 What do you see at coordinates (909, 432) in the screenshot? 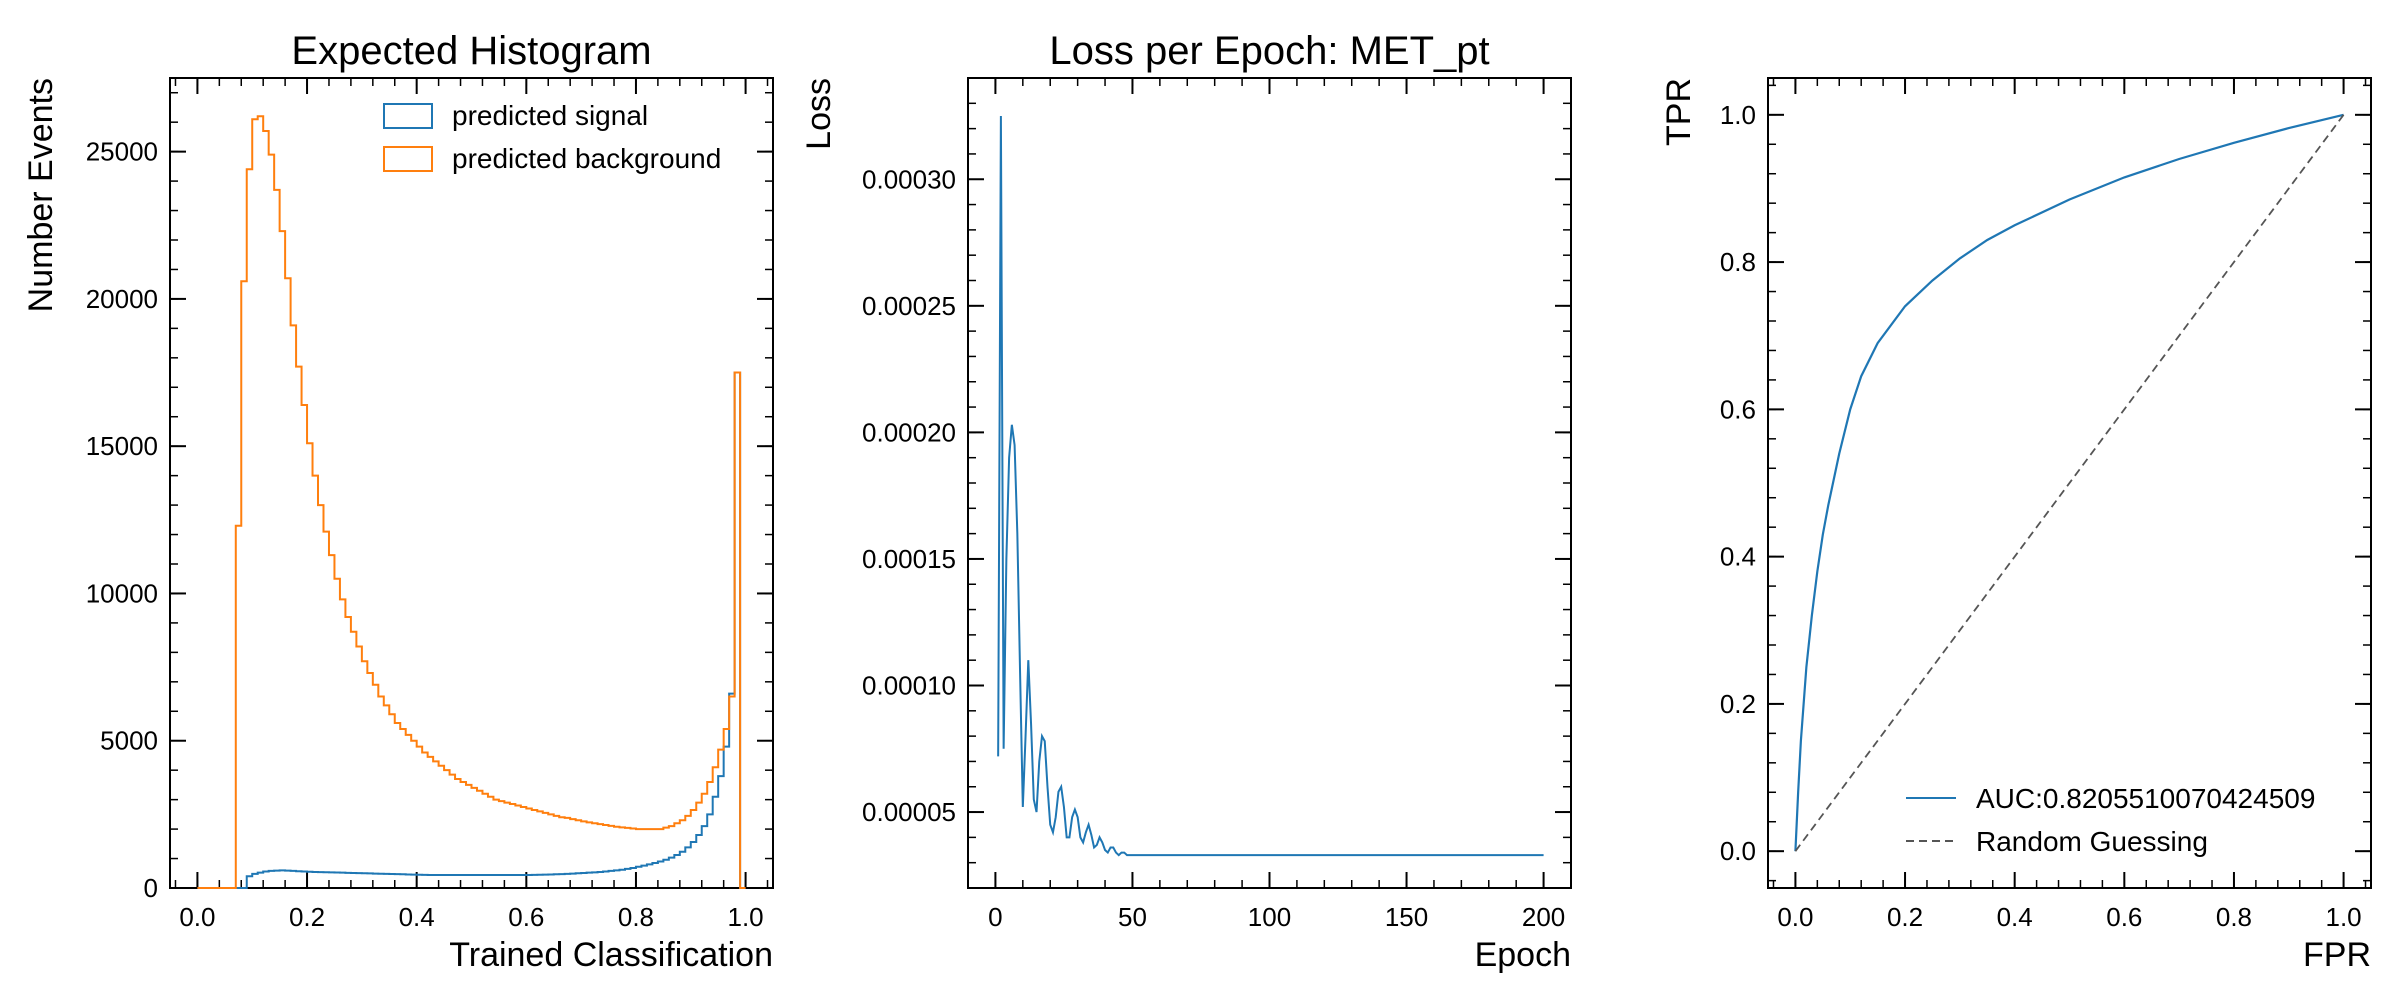
I see `y-tick-label: 0.00020` at bounding box center [909, 432].